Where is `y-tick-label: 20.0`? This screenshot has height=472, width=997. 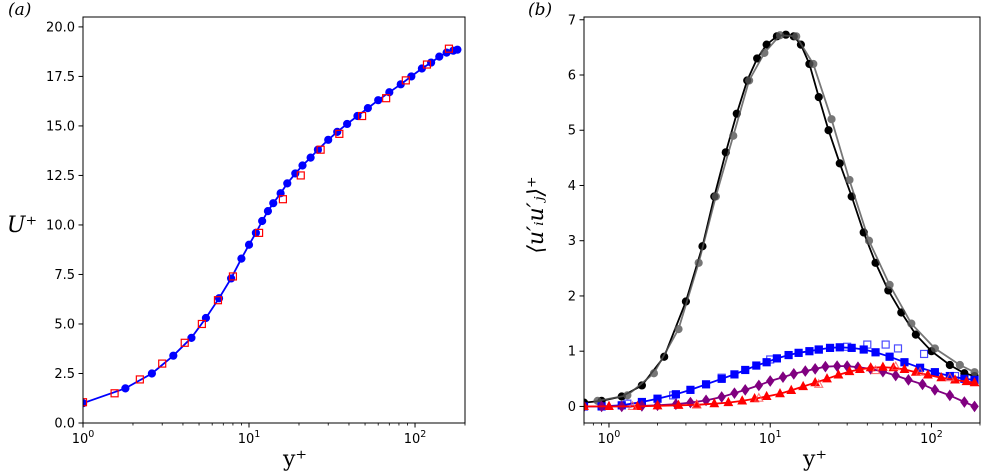
y-tick-label: 20.0 is located at coordinates (60, 27).